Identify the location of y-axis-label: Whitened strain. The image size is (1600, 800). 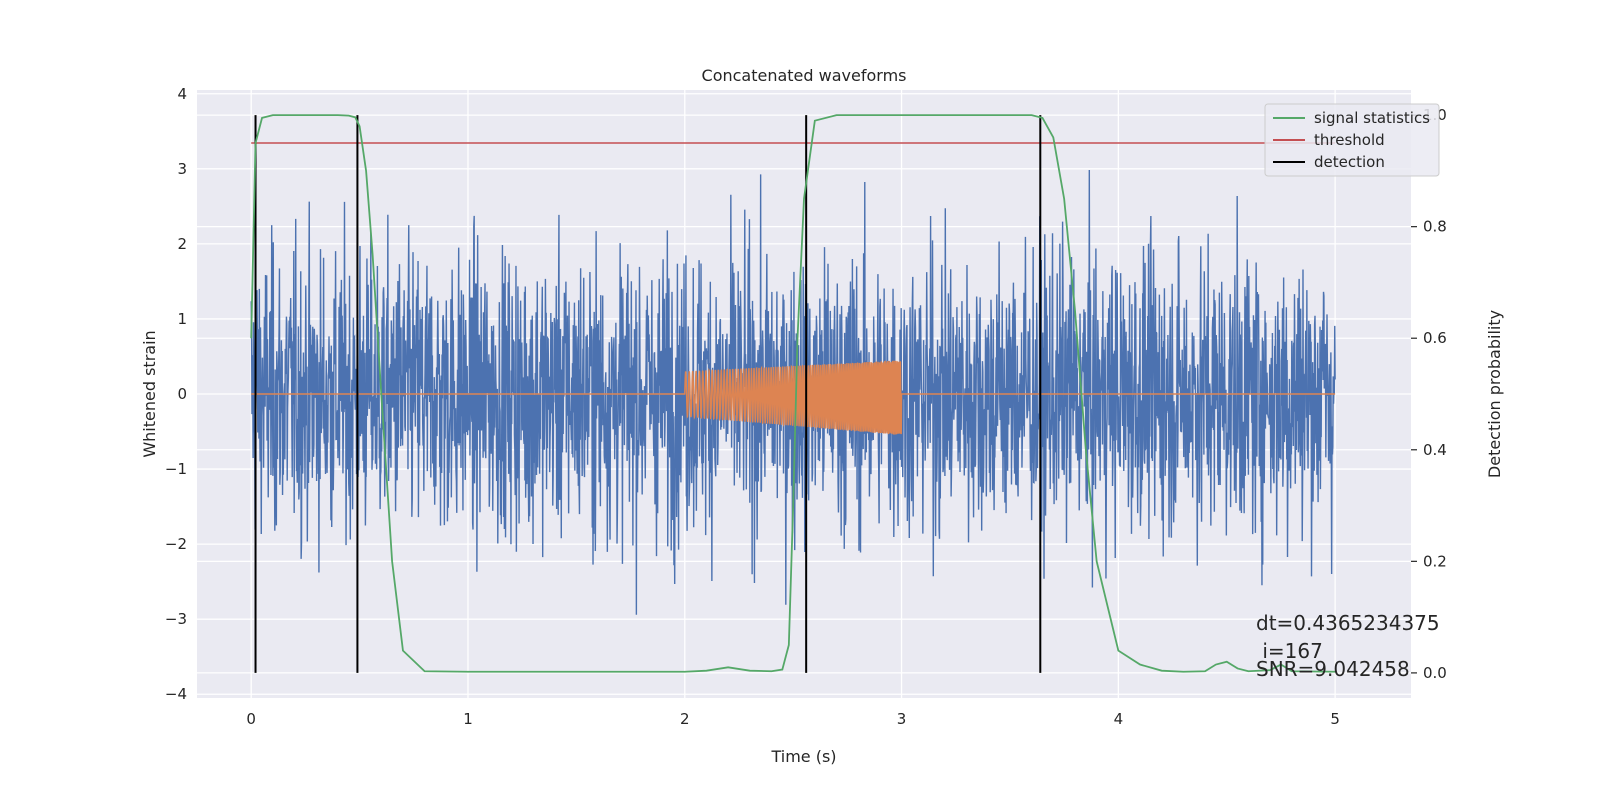
(149, 393).